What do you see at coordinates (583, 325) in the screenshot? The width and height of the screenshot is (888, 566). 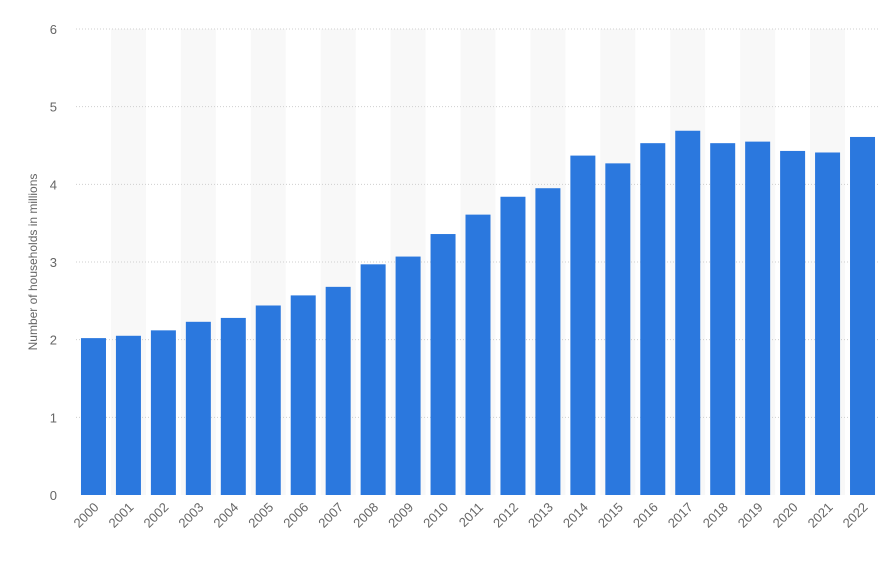 I see `bar-2014` at bounding box center [583, 325].